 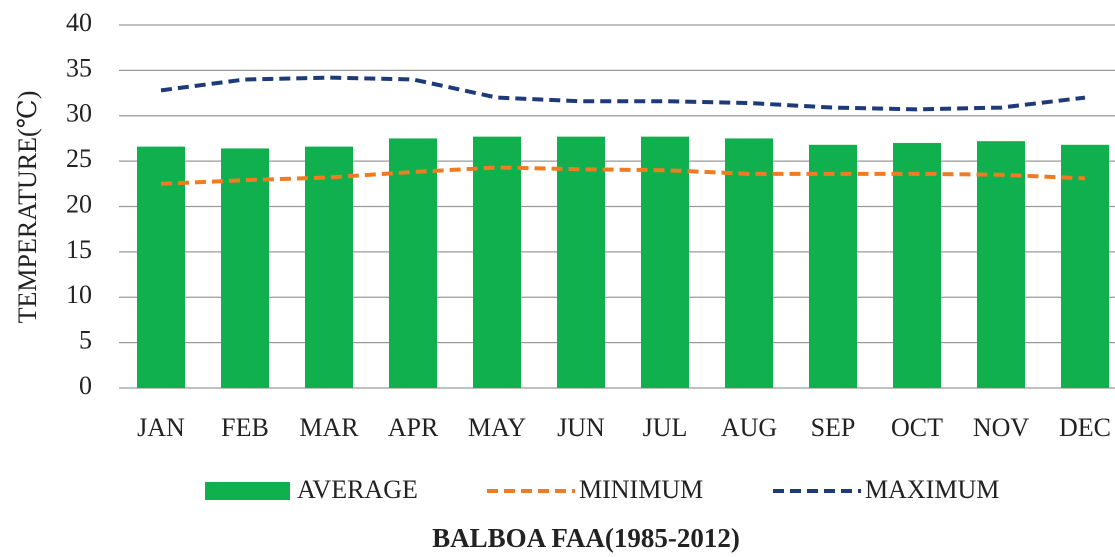 What do you see at coordinates (79, 203) in the screenshot?
I see `y-tick-label: 20` at bounding box center [79, 203].